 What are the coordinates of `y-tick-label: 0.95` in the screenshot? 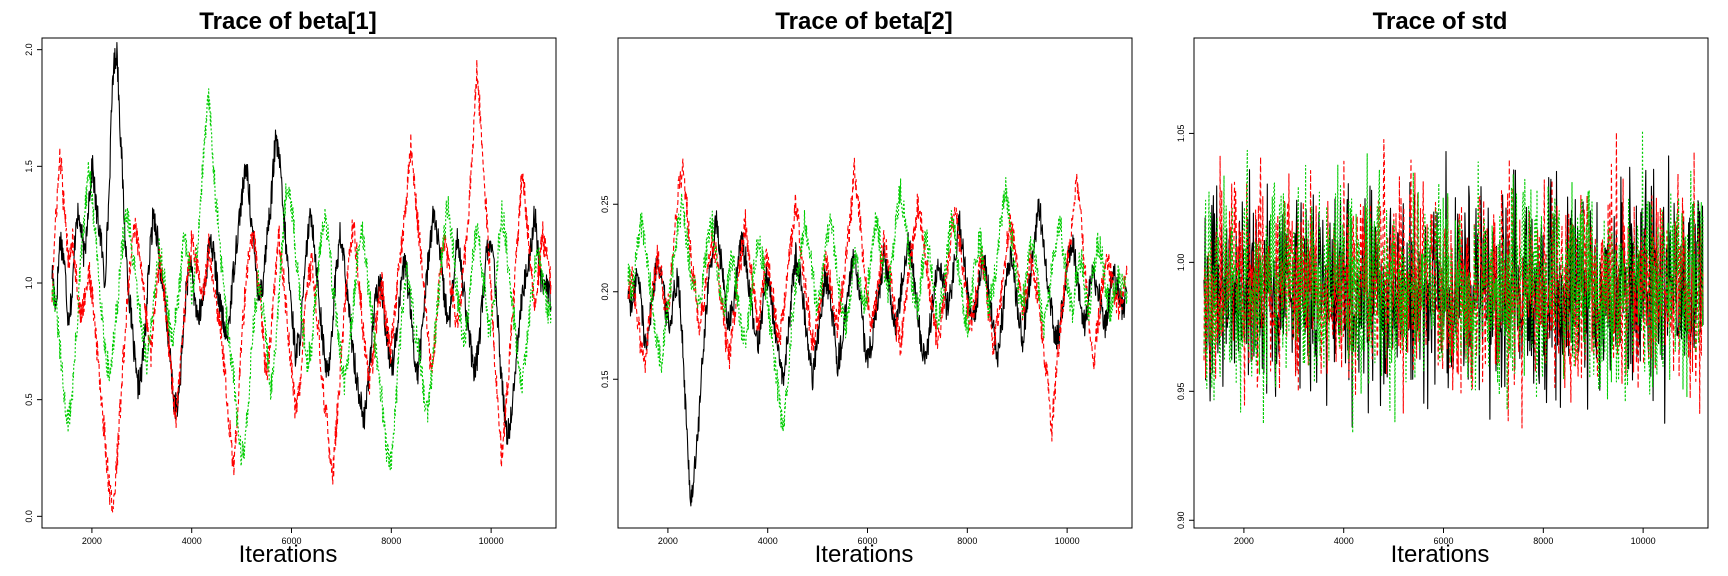 It's located at (1181, 392).